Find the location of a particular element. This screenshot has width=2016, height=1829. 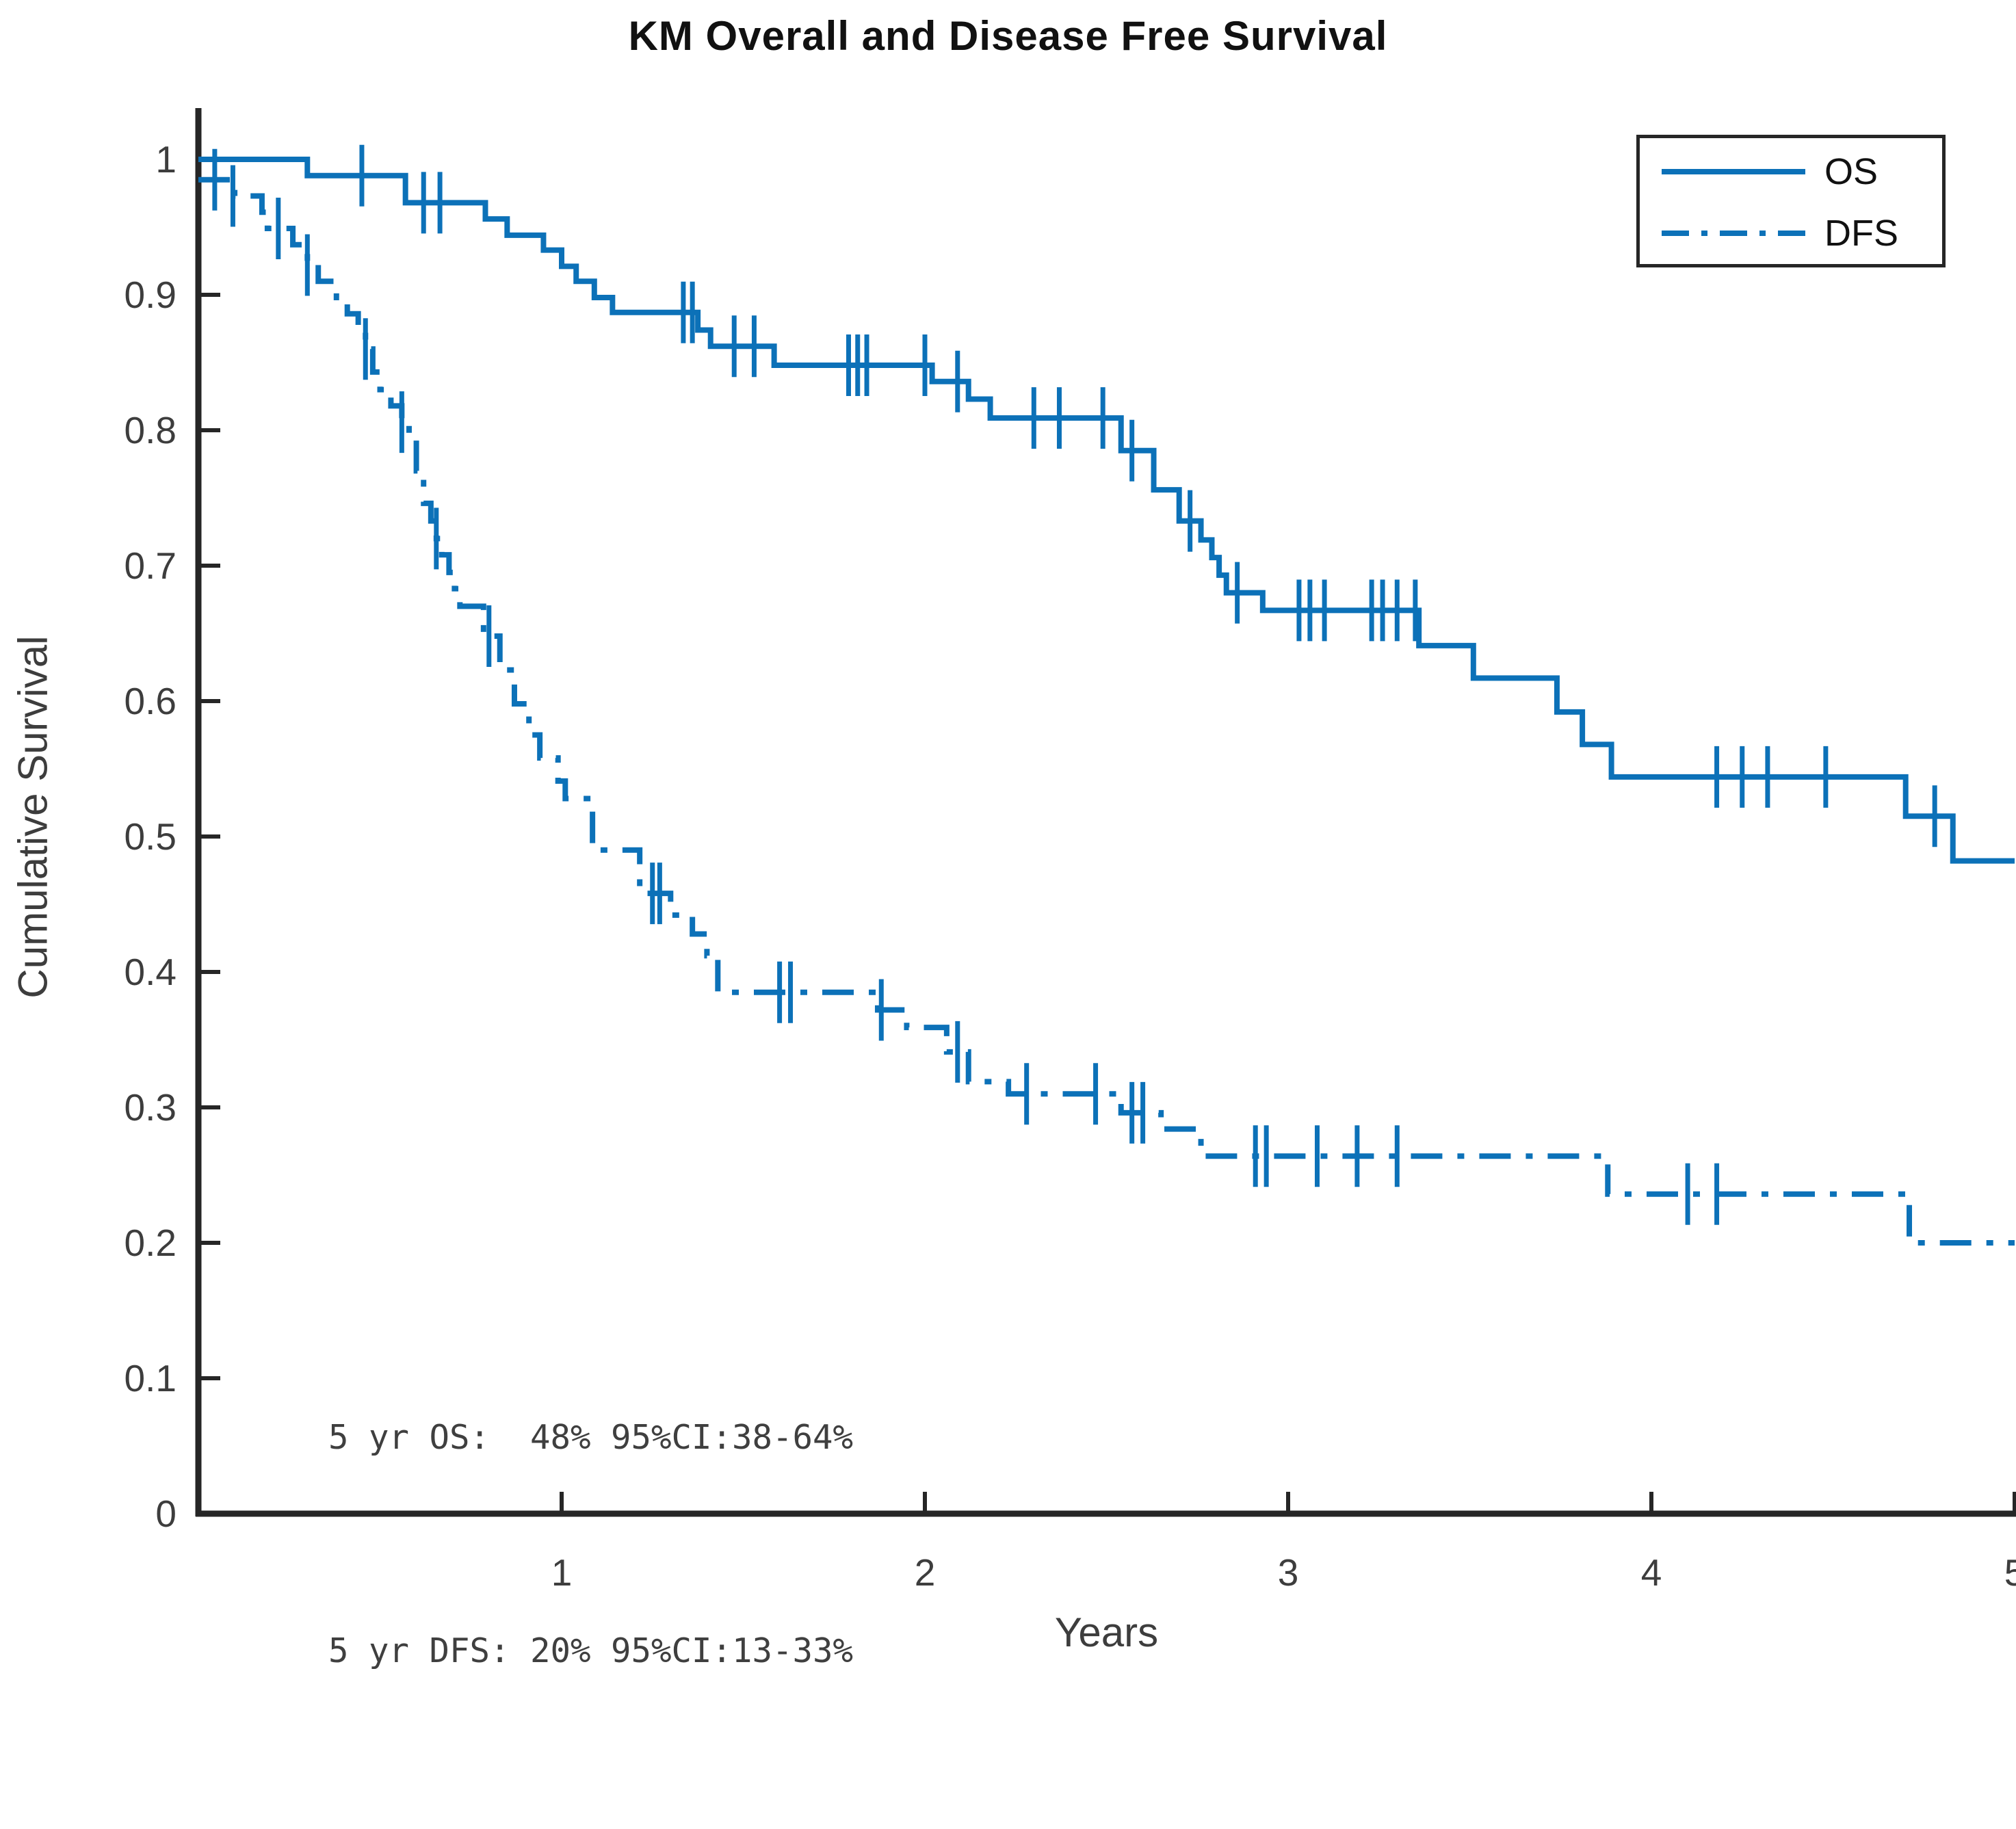

x-tick-label: 4 is located at coordinates (1651, 1572).